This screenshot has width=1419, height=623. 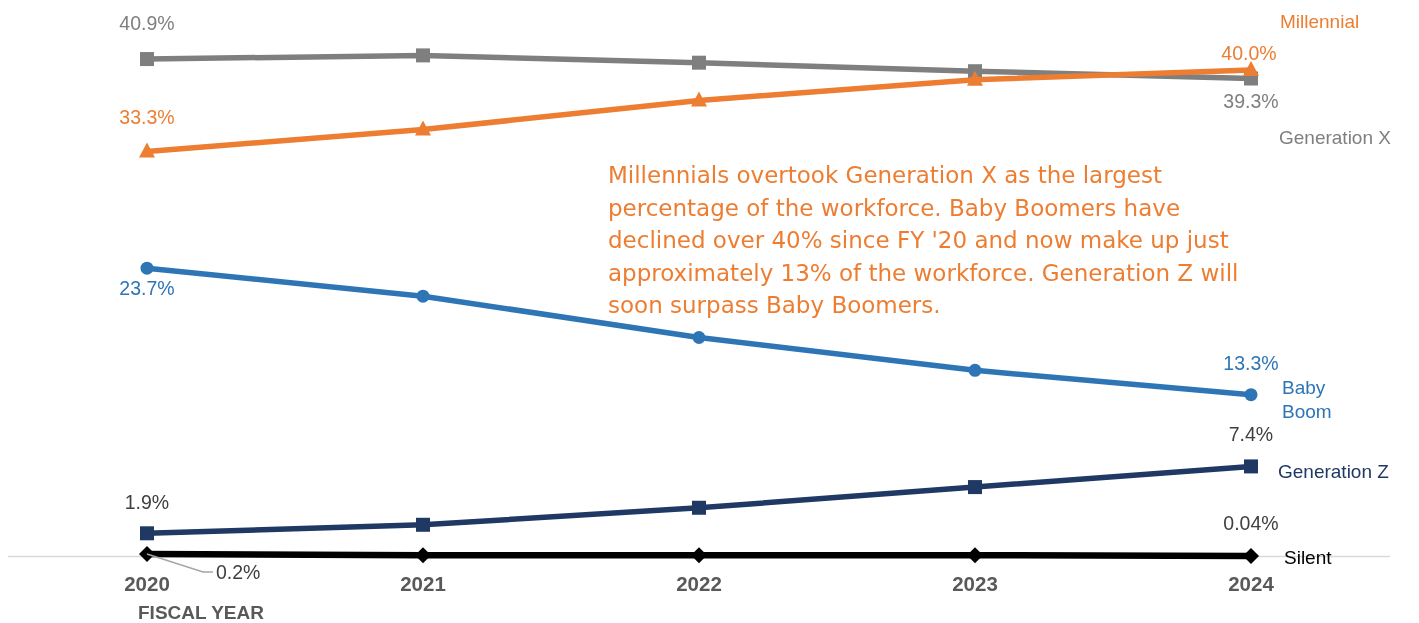 I want to click on x-axis-title: FISCAL YEAR, so click(x=201, y=612).